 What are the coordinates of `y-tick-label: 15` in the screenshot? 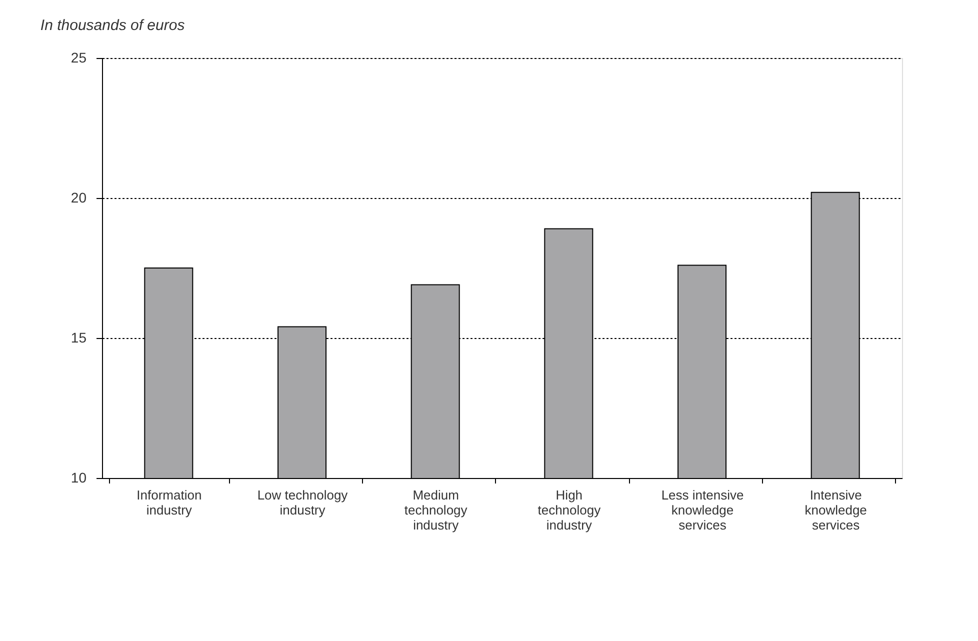 It's located at (78, 338).